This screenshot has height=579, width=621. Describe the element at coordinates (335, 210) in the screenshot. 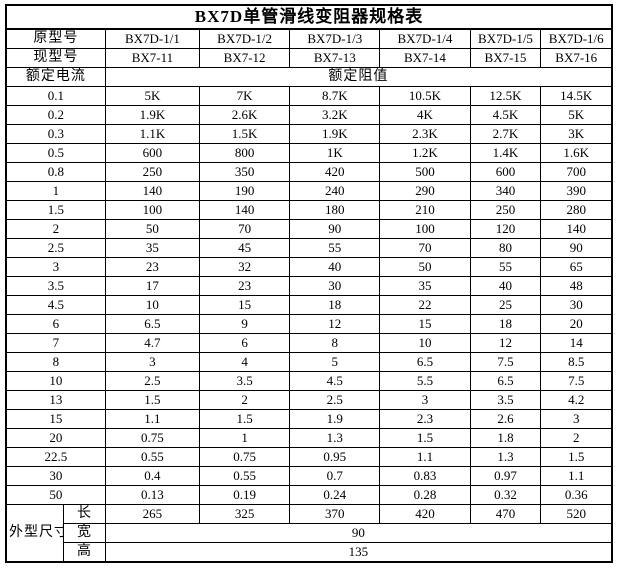

I see `resistance-value-cell: 180` at that location.